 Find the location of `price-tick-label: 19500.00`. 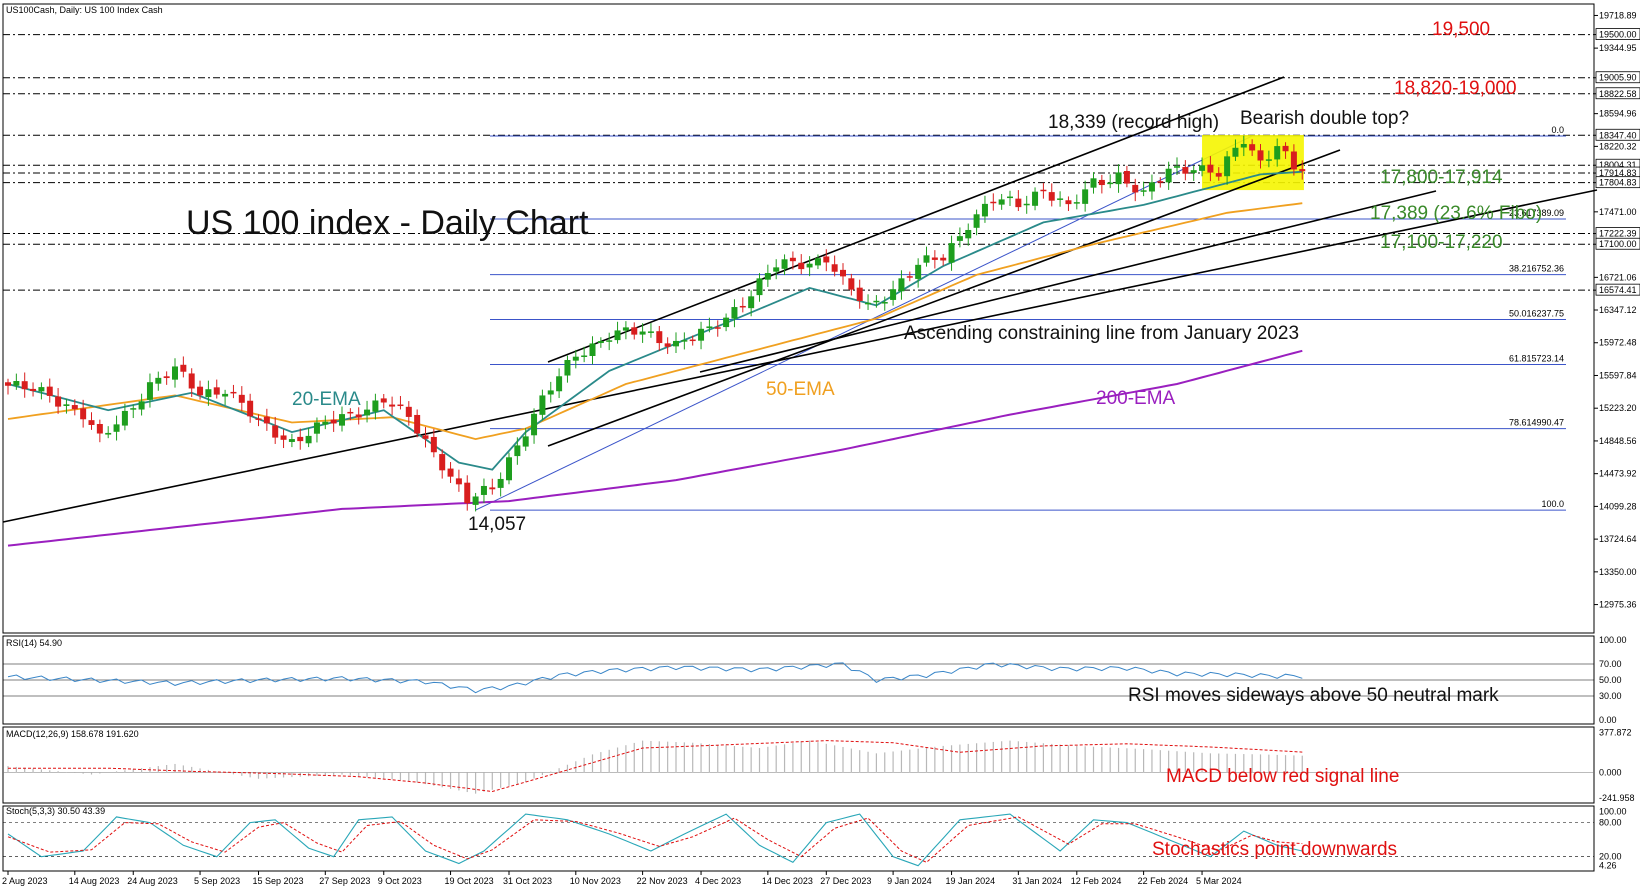

price-tick-label: 19500.00 is located at coordinates (1618, 35).